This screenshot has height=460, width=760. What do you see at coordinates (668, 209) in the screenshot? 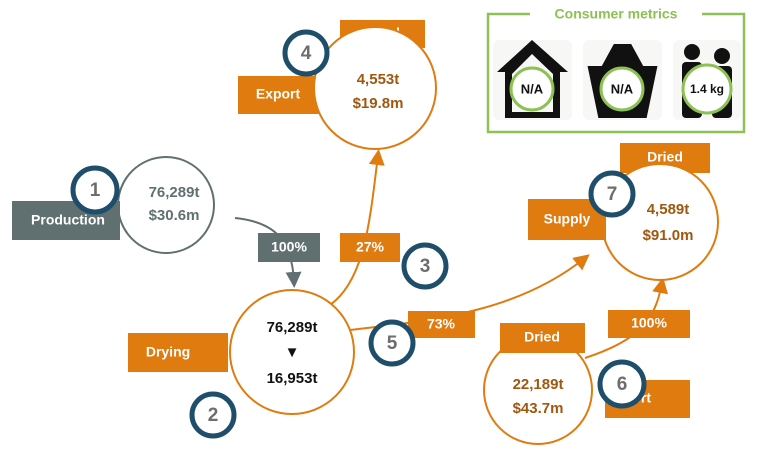
I see `node-value: 4,589t` at bounding box center [668, 209].